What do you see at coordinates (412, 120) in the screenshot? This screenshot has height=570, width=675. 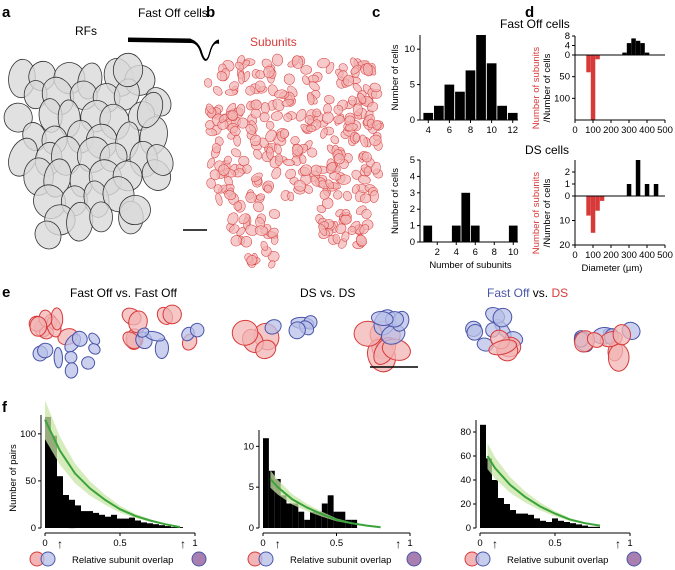 I see `y-tick-label: 0` at bounding box center [412, 120].